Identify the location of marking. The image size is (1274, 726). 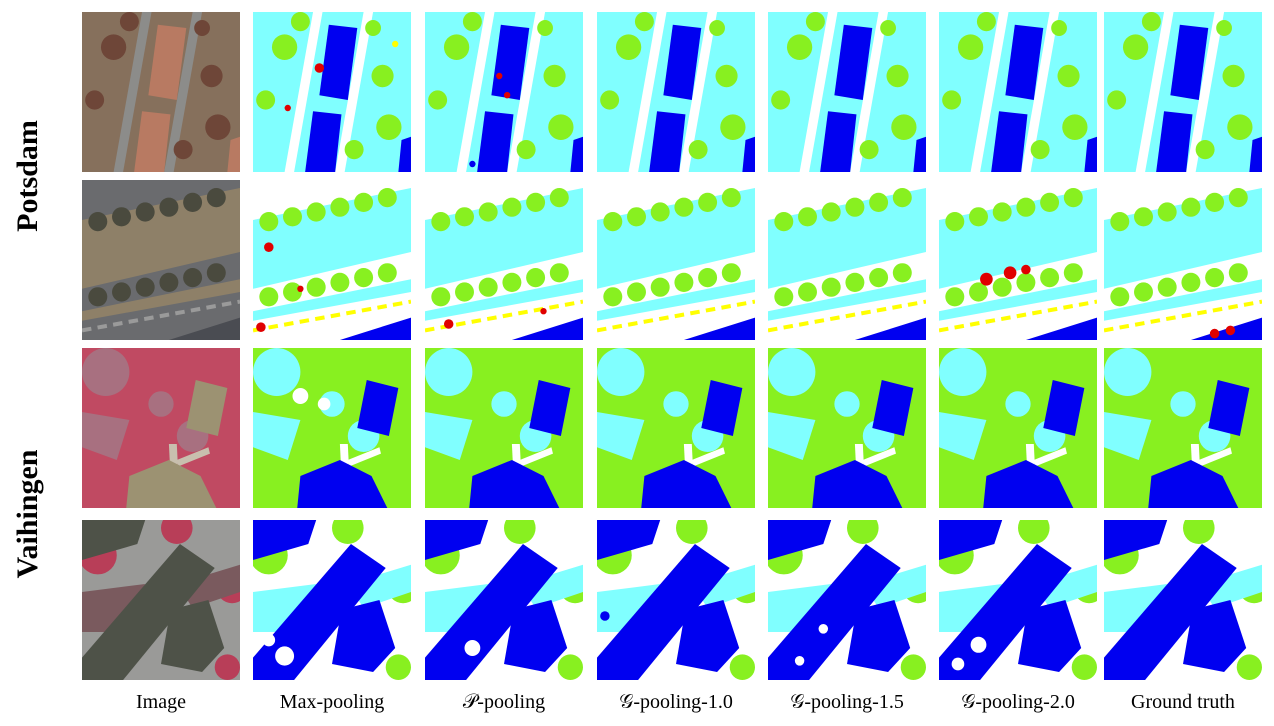
(847, 316).